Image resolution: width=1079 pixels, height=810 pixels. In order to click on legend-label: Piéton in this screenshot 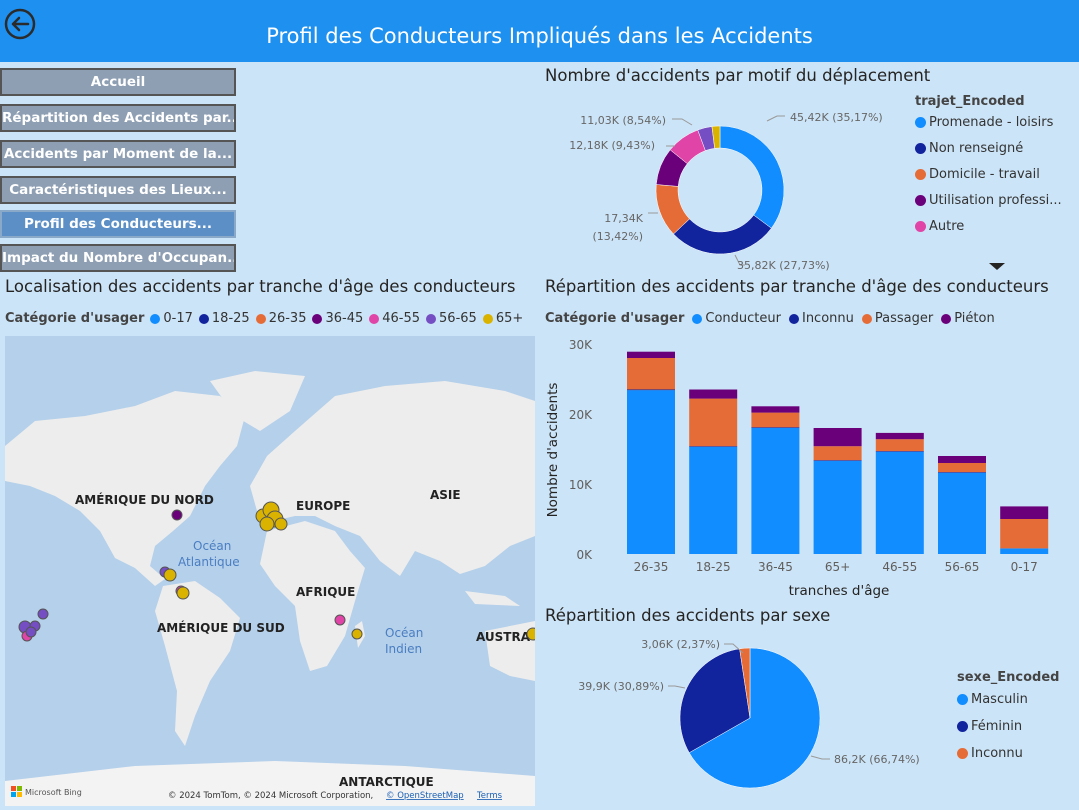, I will do `click(974, 318)`.